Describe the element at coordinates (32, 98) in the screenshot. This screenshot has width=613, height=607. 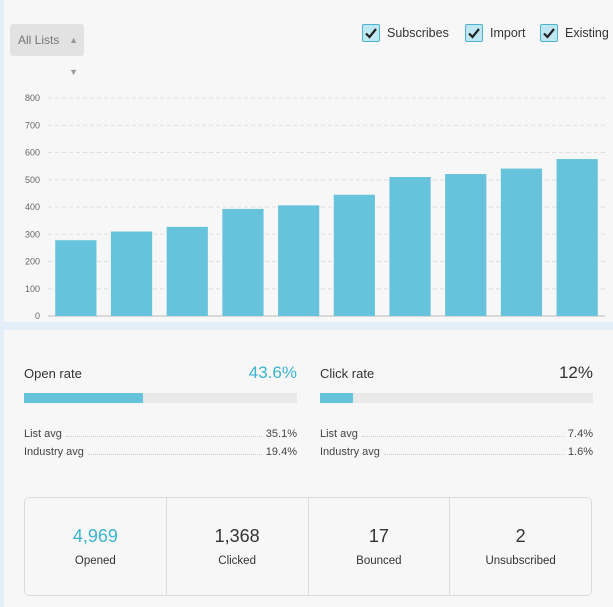
I see `y-tick-label: 800` at that location.